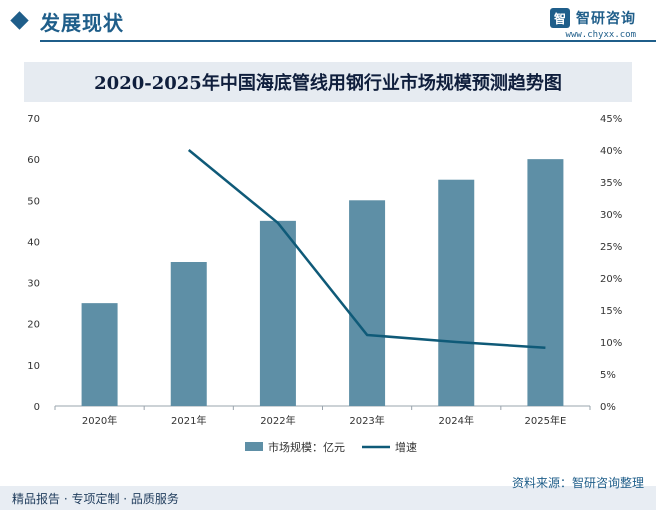 This screenshot has width=656, height=510. I want to click on x-tick-label: 2021年, so click(188, 420).